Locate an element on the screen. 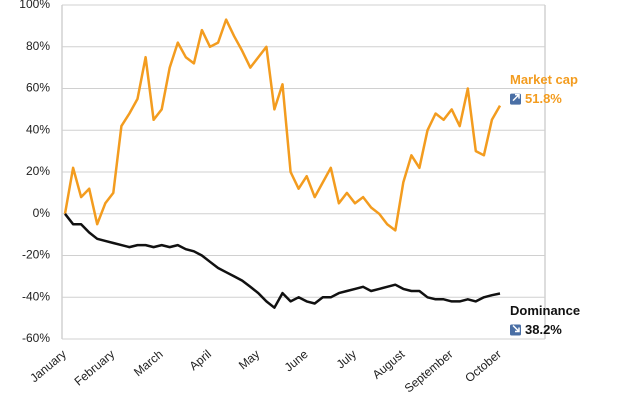  y-tick-label: 60% is located at coordinates (38, 88).